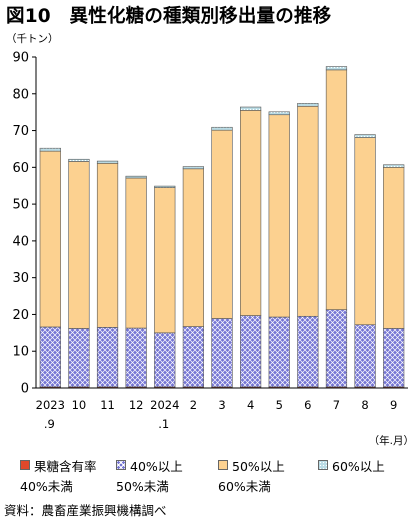 This screenshot has width=420, height=519. What do you see at coordinates (65, 466) in the screenshot?
I see `legend-label-0: 果糖含有率` at bounding box center [65, 466].